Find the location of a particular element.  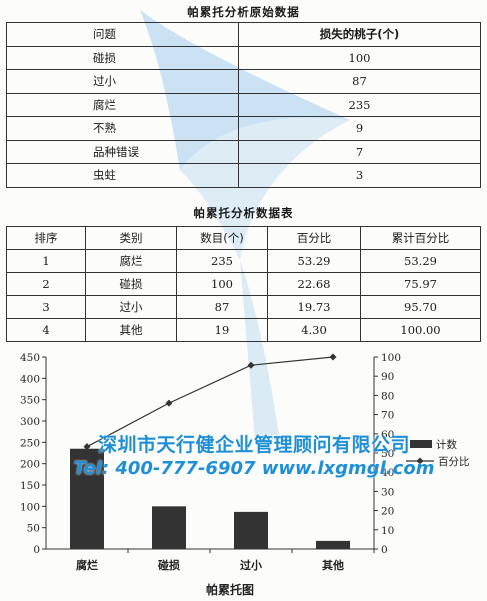

right-tick-label: 80 is located at coordinates (387, 396).